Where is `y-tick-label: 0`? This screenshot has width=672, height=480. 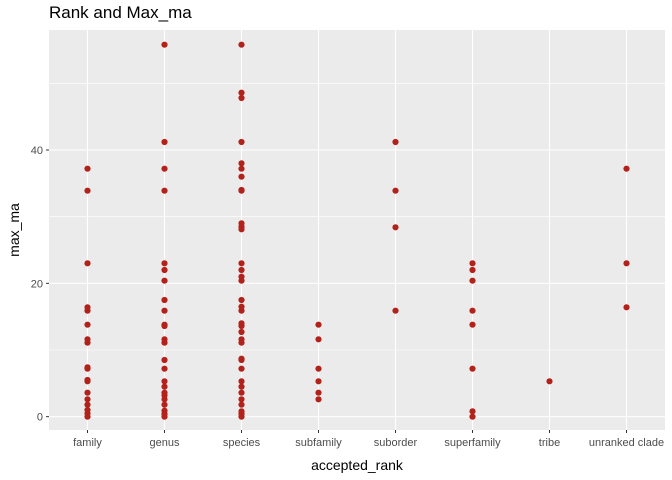
y-tick-label: 0 is located at coordinates (40, 418).